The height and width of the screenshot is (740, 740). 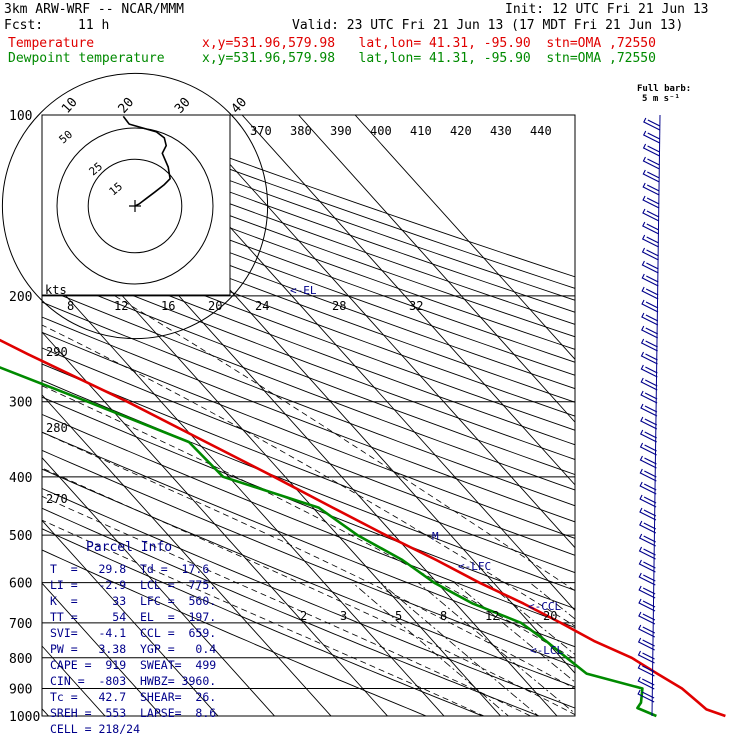 What do you see at coordinates (133, 681) in the screenshot?
I see `parcel-row: CIN = -803 HWBZ= 3960.` at bounding box center [133, 681].